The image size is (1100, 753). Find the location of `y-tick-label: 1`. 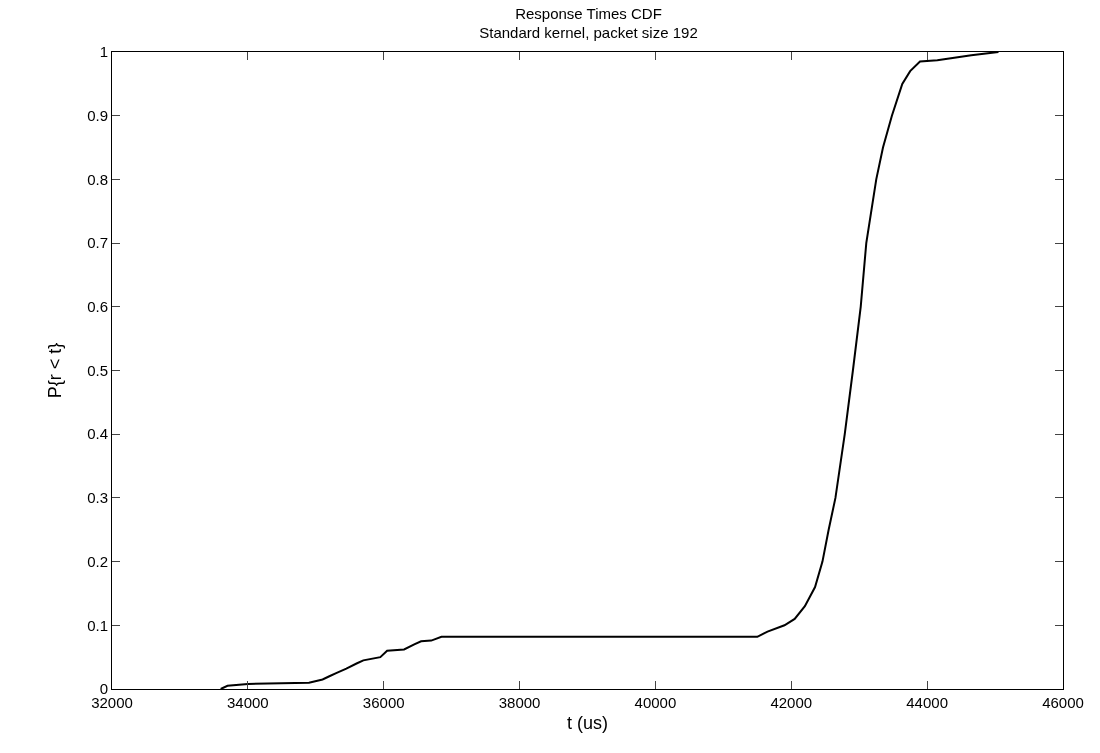

y-tick-label: 1 is located at coordinates (103, 52).